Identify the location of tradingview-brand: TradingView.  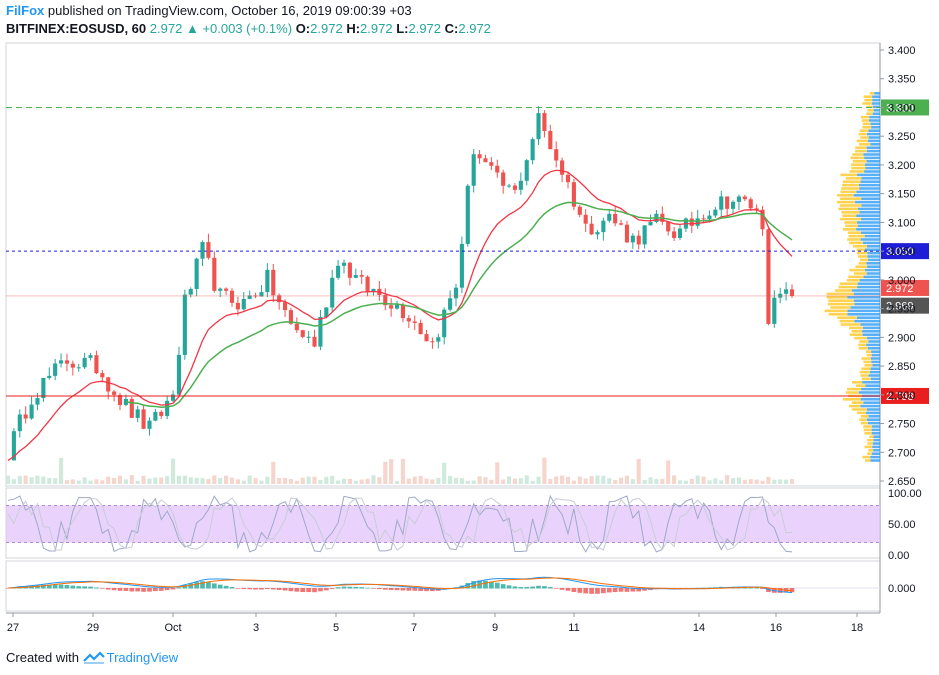
(142, 657).